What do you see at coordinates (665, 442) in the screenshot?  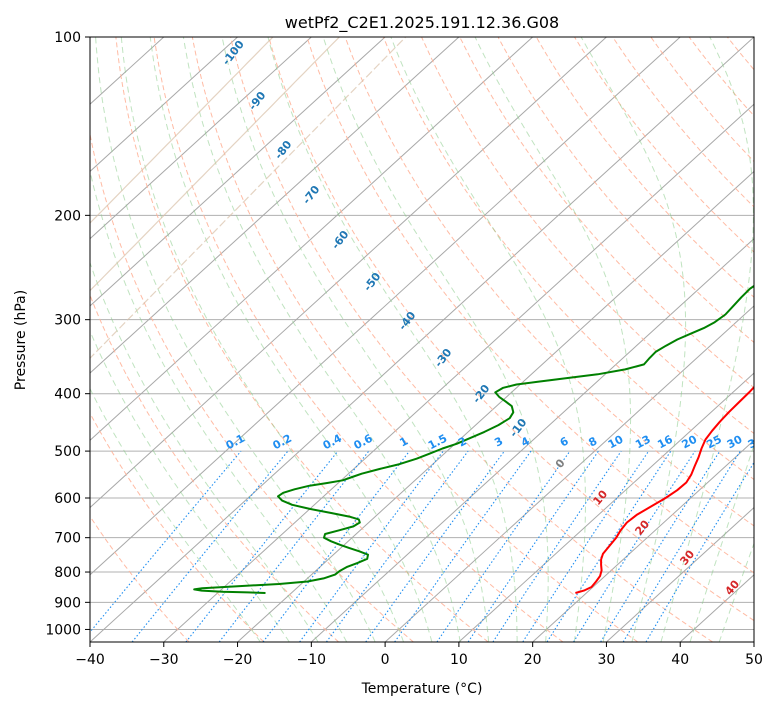 I see `mixing-ratio-label: 16` at bounding box center [665, 442].